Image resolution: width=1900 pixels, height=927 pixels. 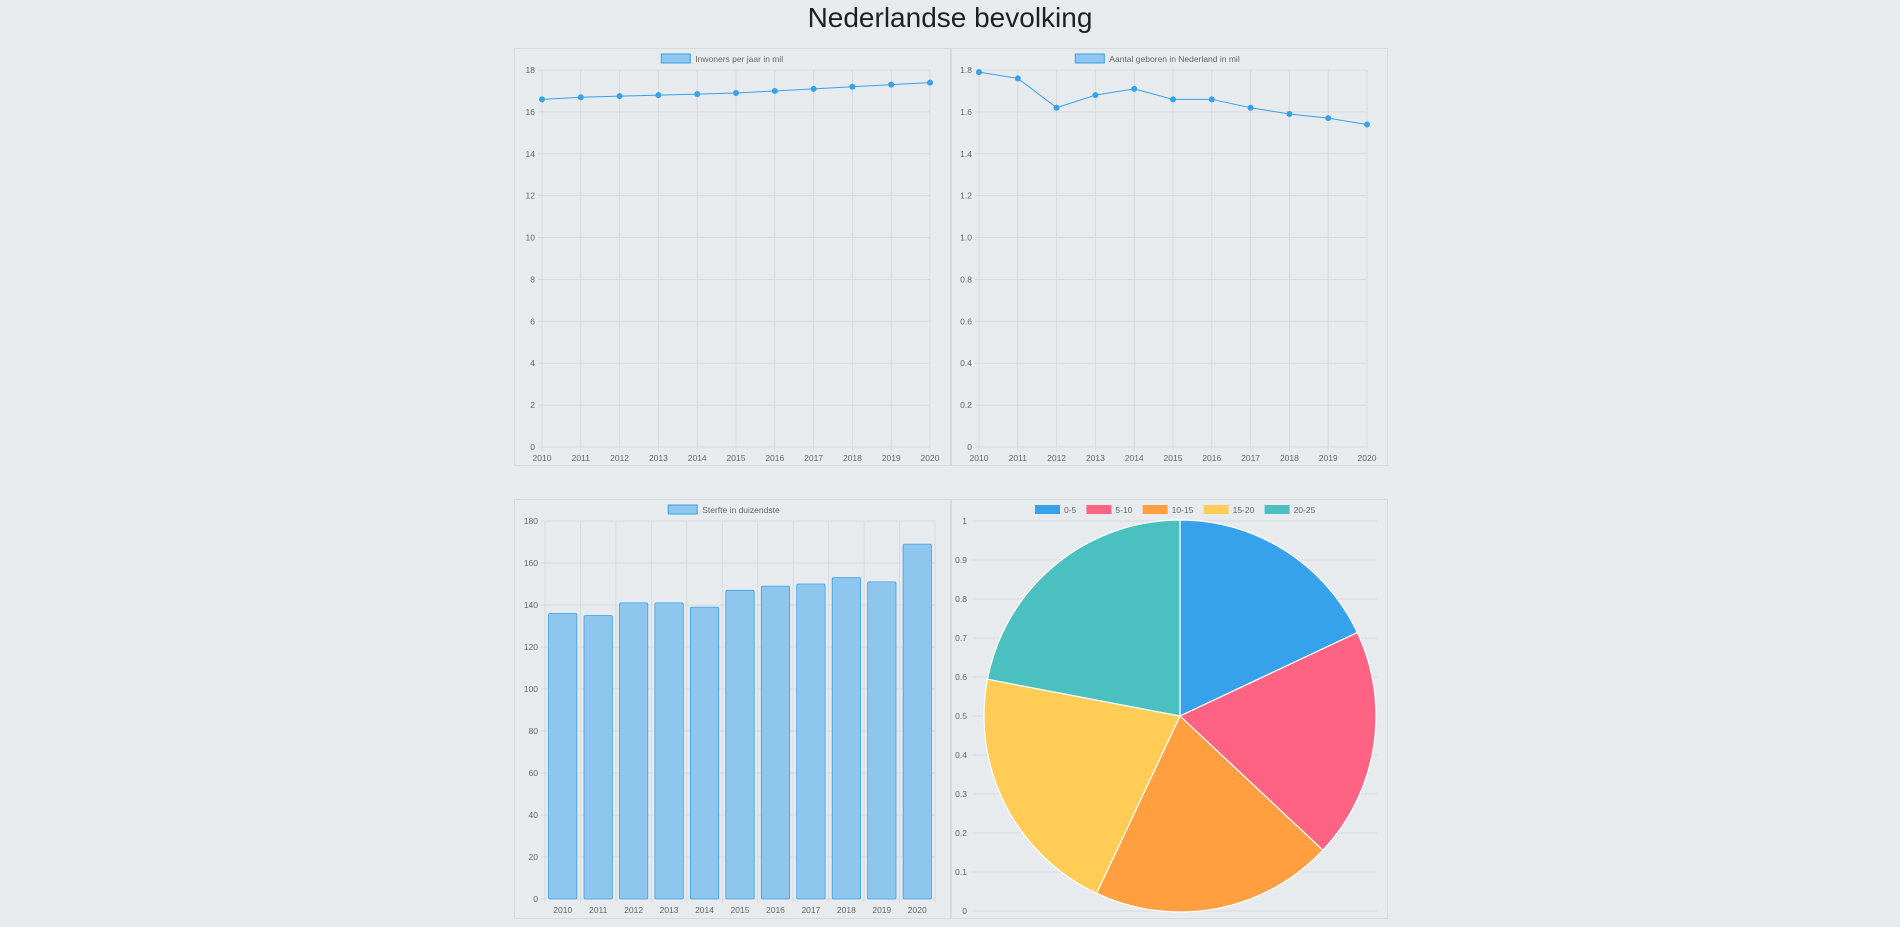 I want to click on legend-label: 20-25, so click(x=1305, y=510).